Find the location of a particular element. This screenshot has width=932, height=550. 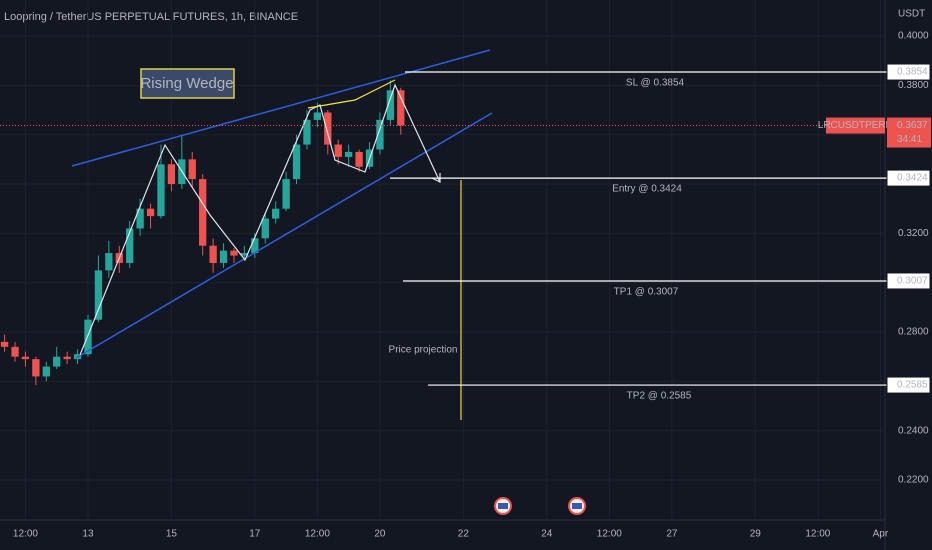

x-tick-label: 24 is located at coordinates (547, 534).